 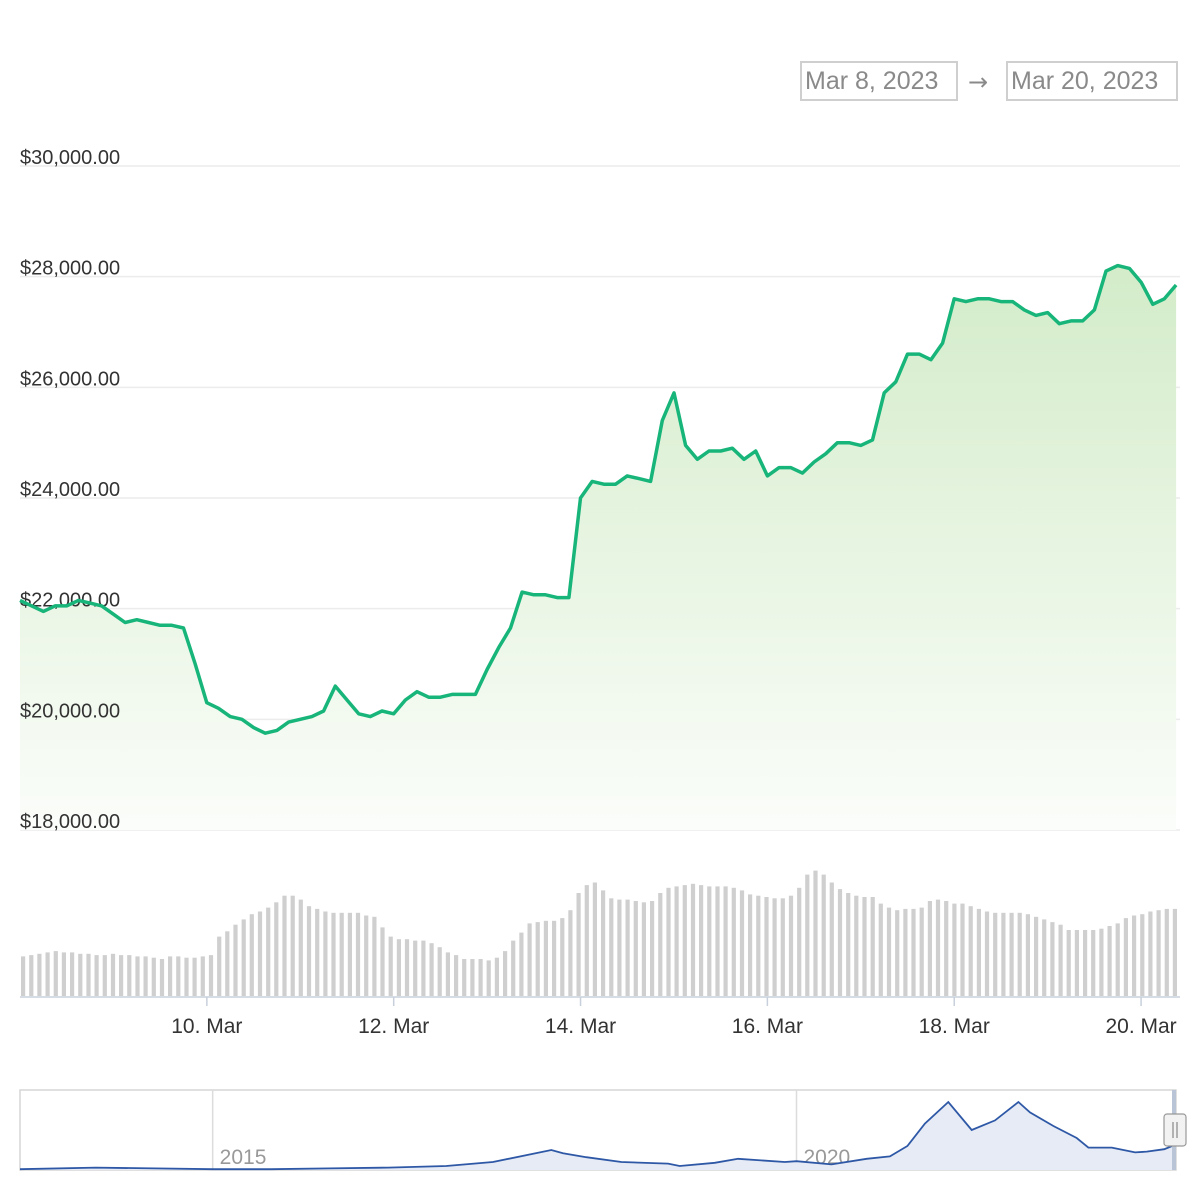 I want to click on y-tick-label: $28,000.00, so click(x=70, y=269).